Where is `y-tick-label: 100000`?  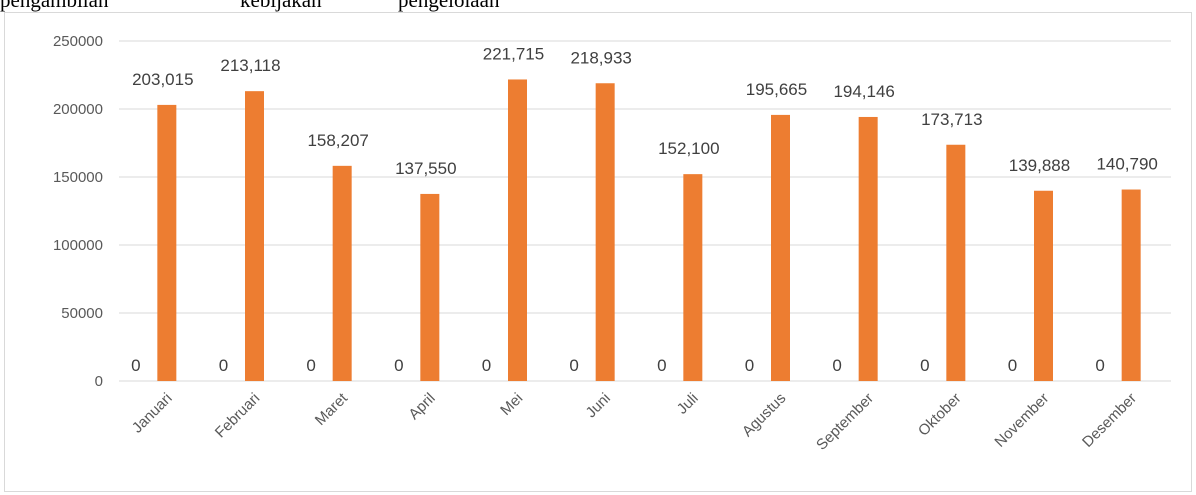
y-tick-label: 100000 is located at coordinates (78, 245).